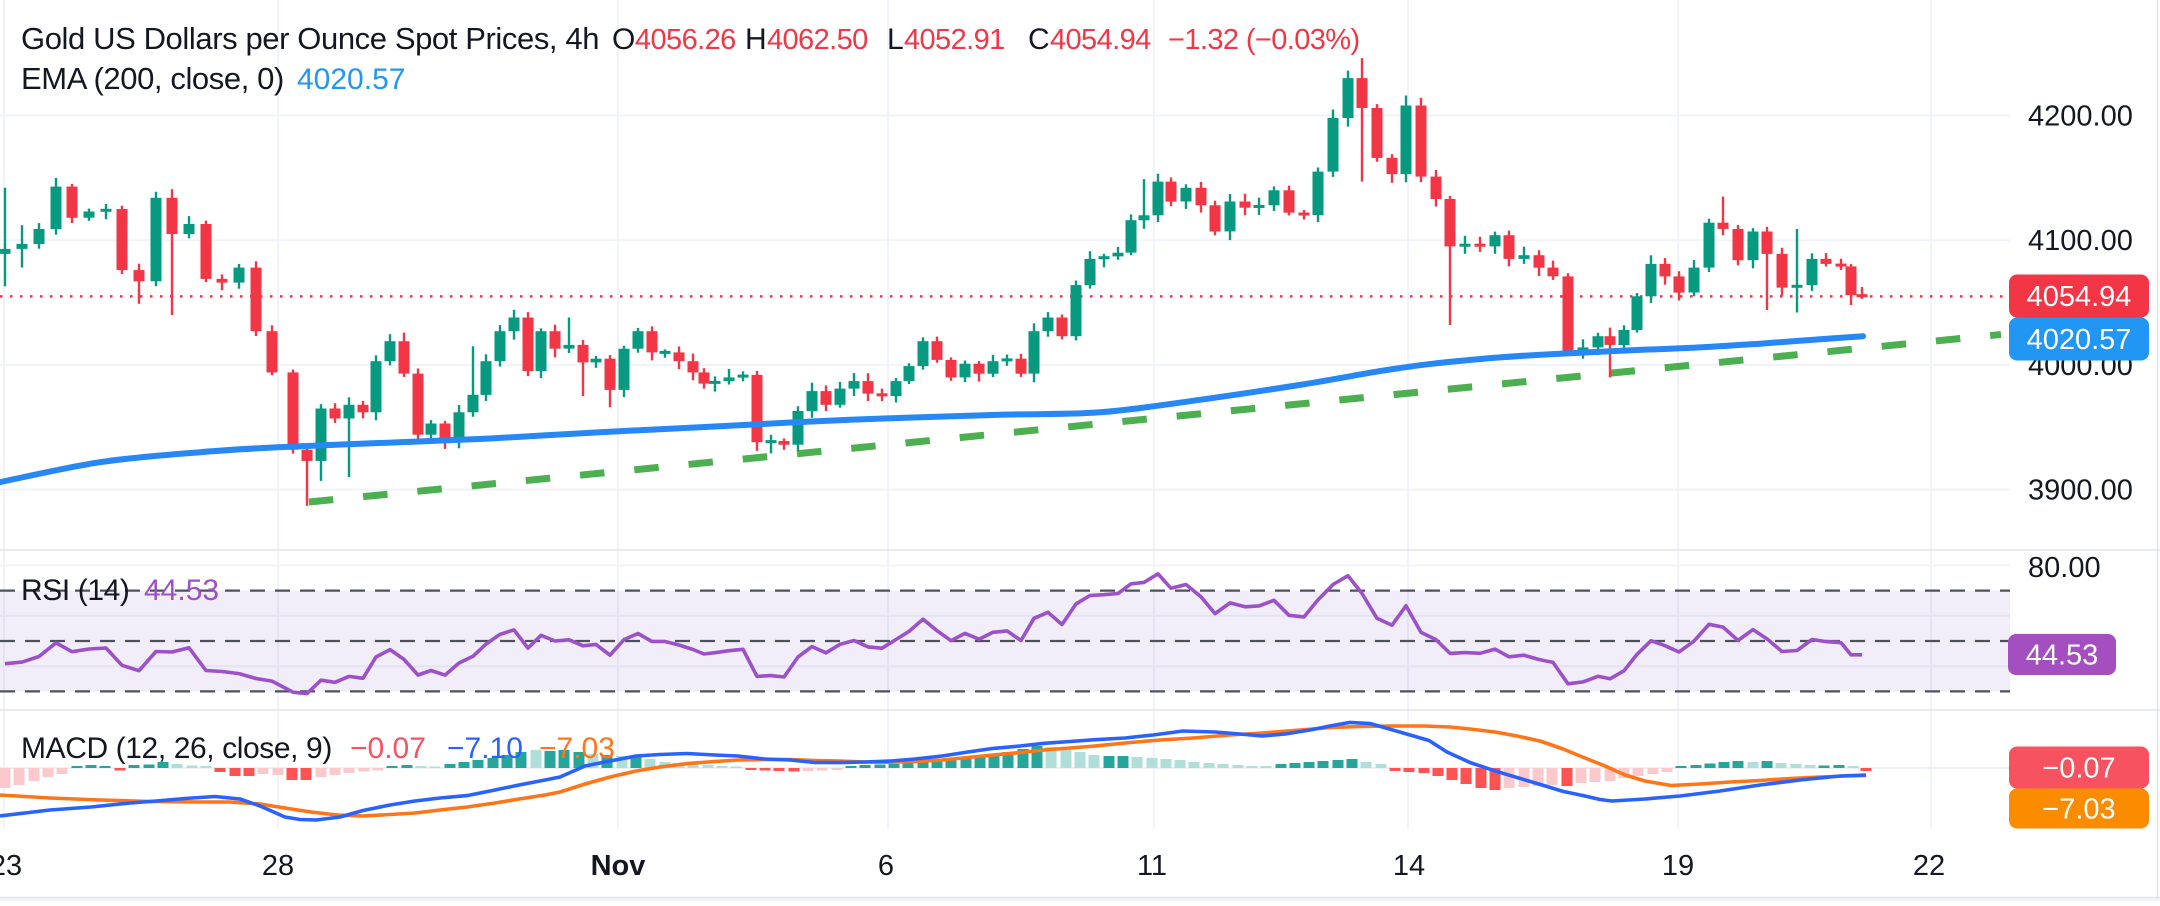  I want to click on svg-text: L, so click(895, 39).